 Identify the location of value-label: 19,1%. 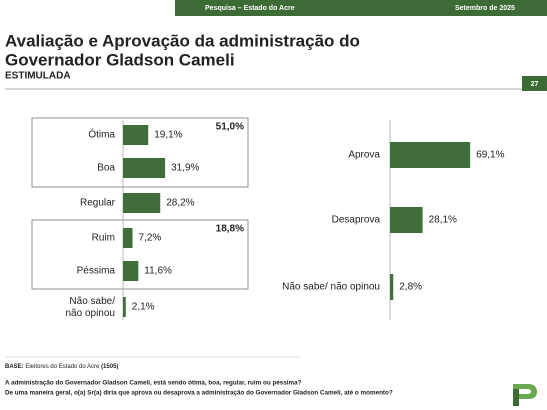
(168, 135).